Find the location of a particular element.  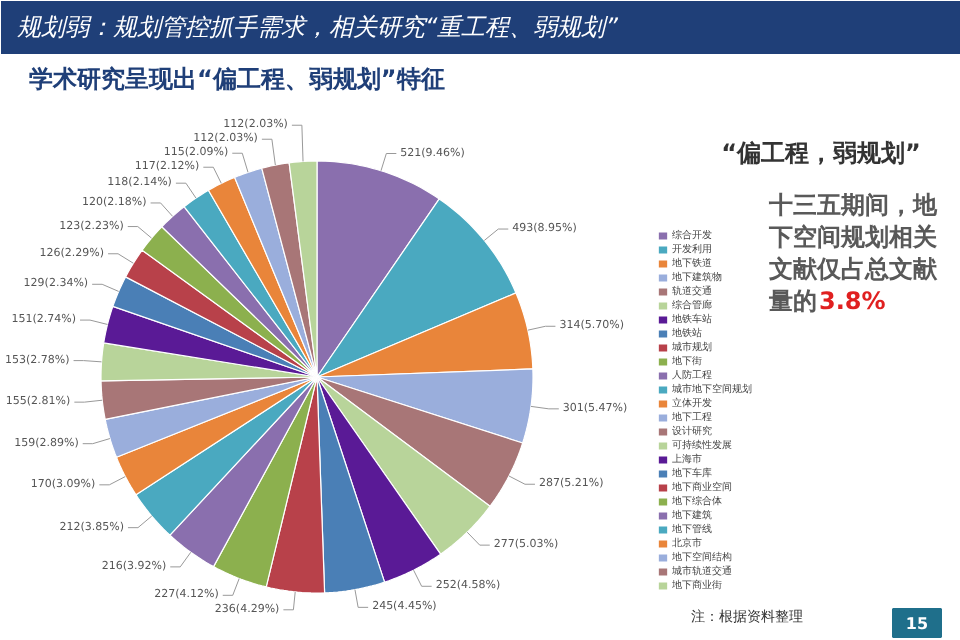

chart-title: 规划弱：规划管控抓手需求，相关研究“重工程、弱规划” is located at coordinates (318, 27).